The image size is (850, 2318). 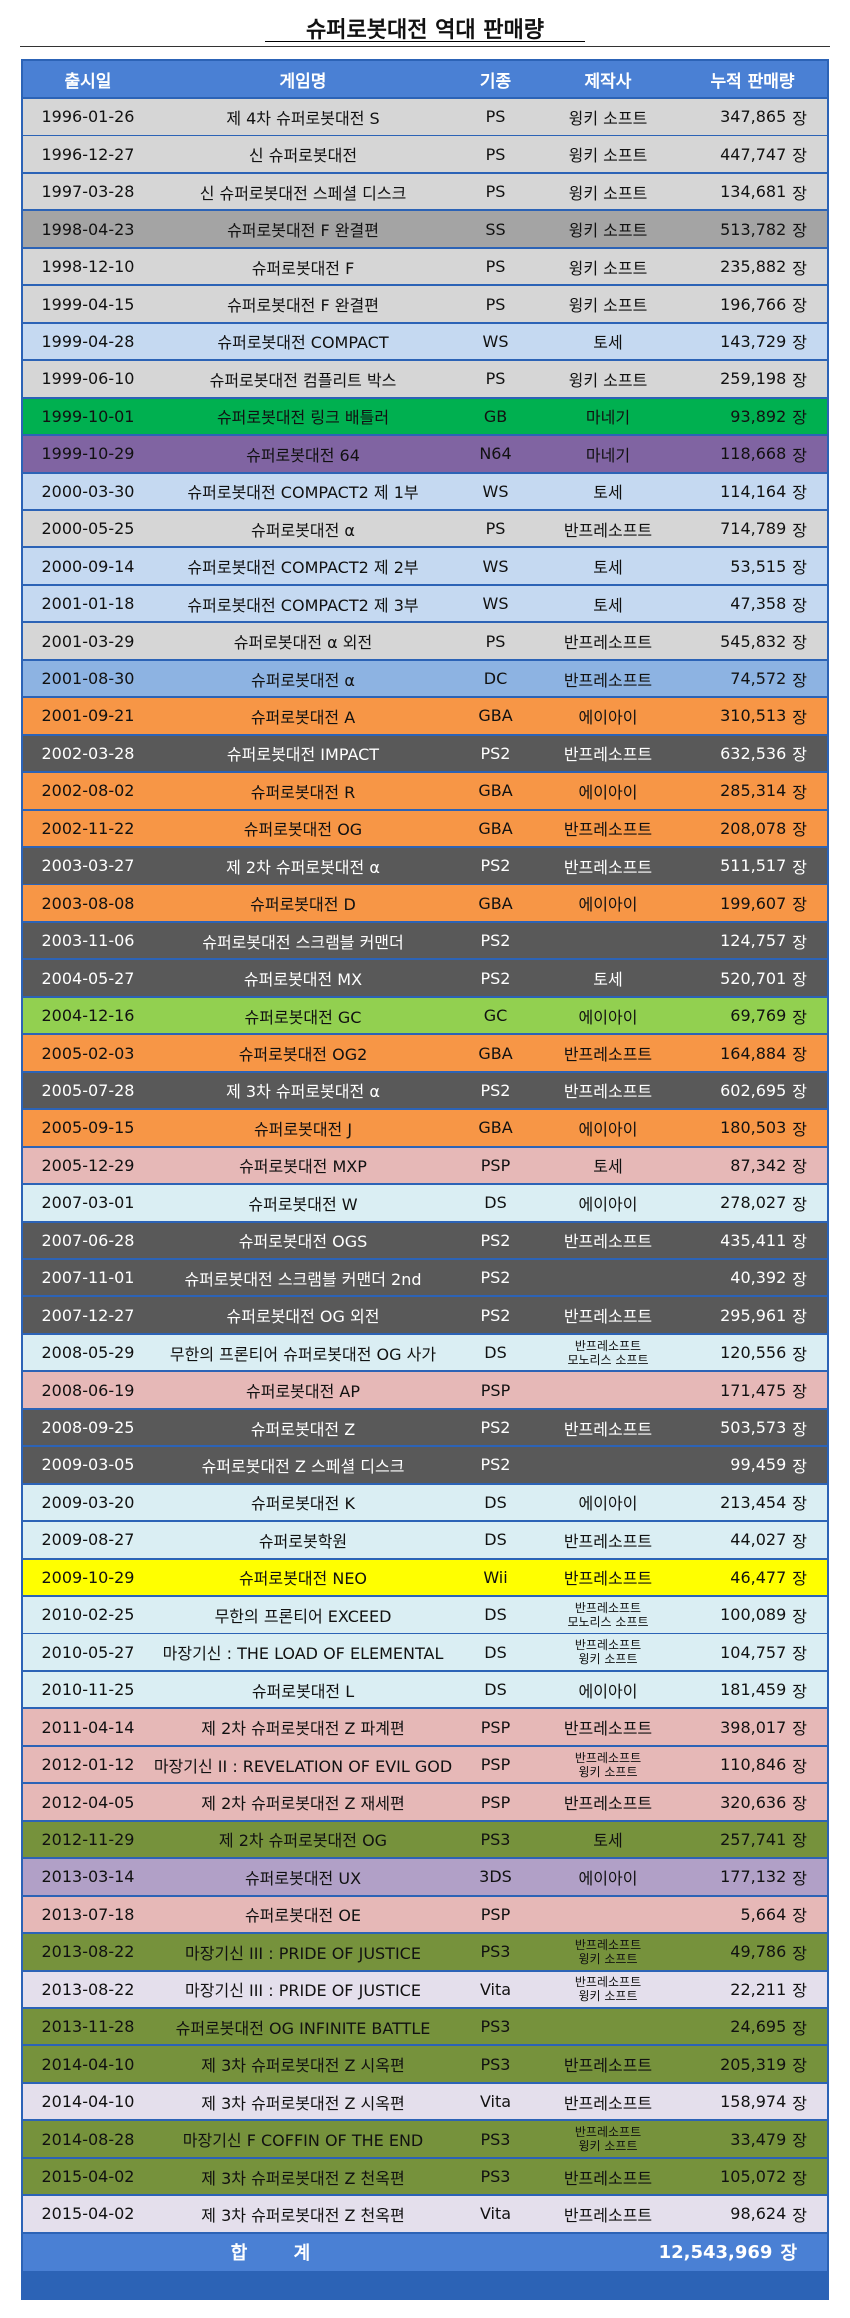 What do you see at coordinates (752, 1877) in the screenshot?
I see `sales-cell: 177,132 장` at bounding box center [752, 1877].